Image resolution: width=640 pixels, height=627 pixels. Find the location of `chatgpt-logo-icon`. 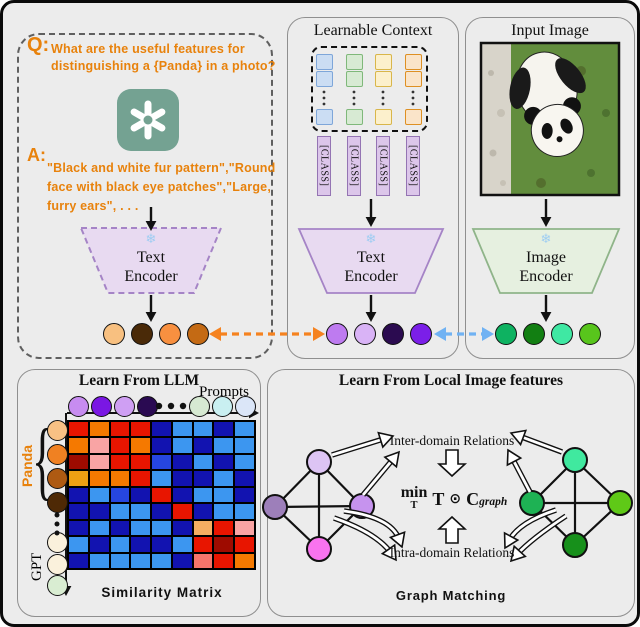

chatgpt-logo-icon is located at coordinates (148, 120).